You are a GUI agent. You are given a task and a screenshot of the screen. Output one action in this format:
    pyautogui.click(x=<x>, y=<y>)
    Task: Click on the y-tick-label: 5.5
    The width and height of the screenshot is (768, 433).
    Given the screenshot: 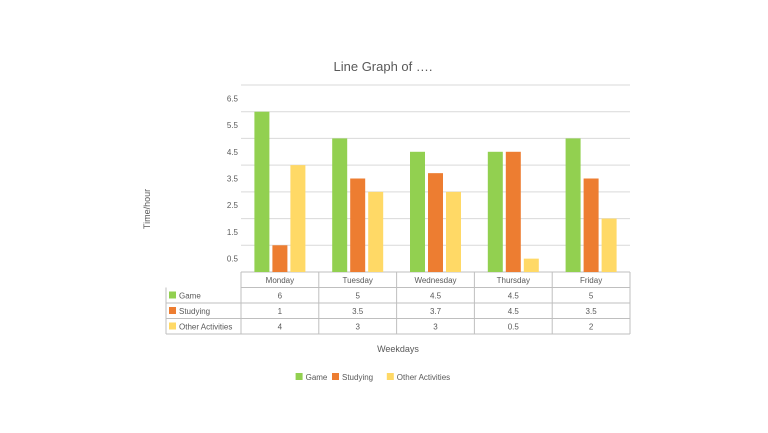 What is the action you would take?
    pyautogui.click(x=233, y=125)
    